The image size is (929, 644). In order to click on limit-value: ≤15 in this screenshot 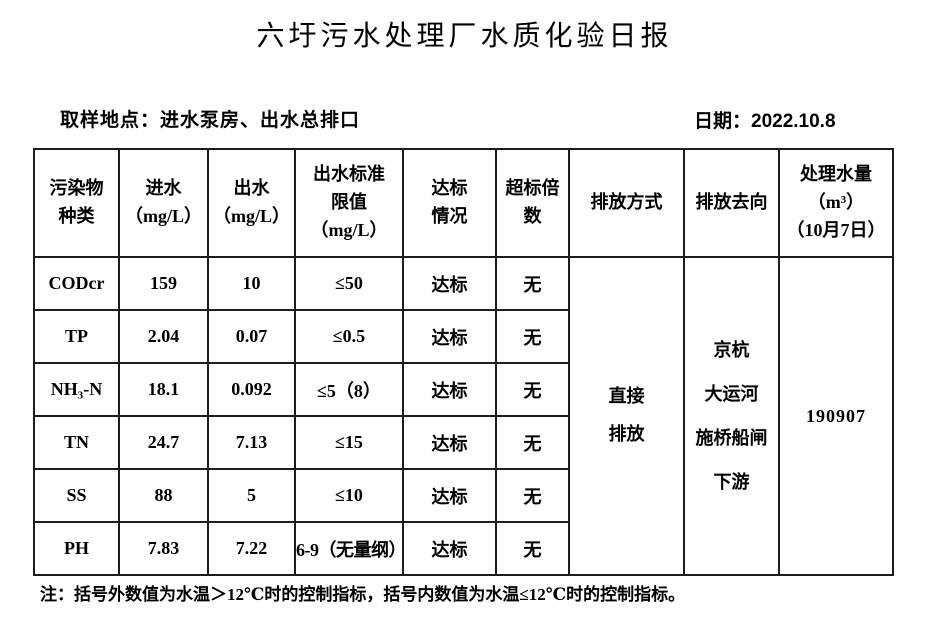, I will do `click(349, 442)`.